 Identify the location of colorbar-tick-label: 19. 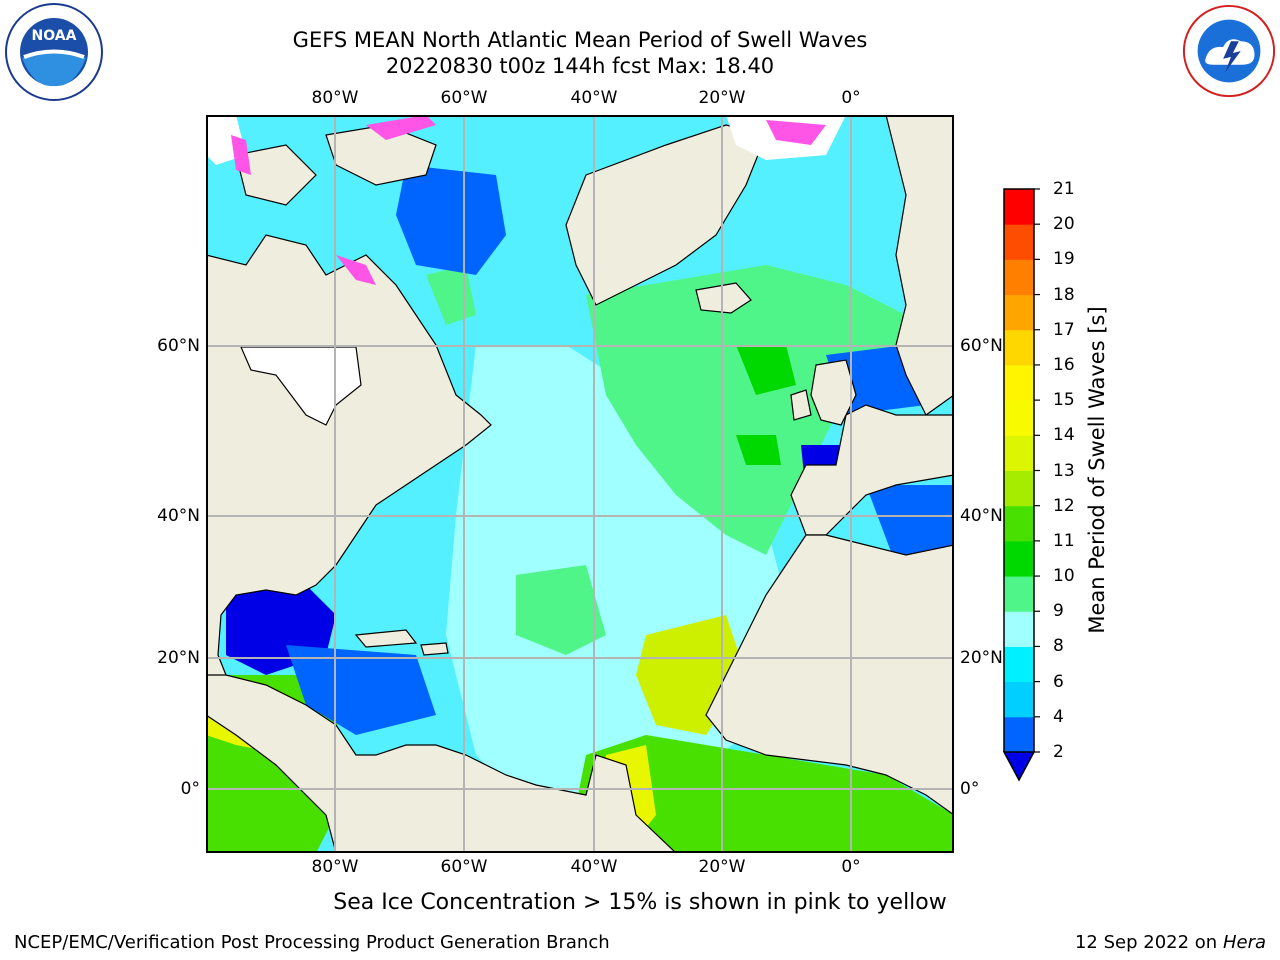
(1064, 259).